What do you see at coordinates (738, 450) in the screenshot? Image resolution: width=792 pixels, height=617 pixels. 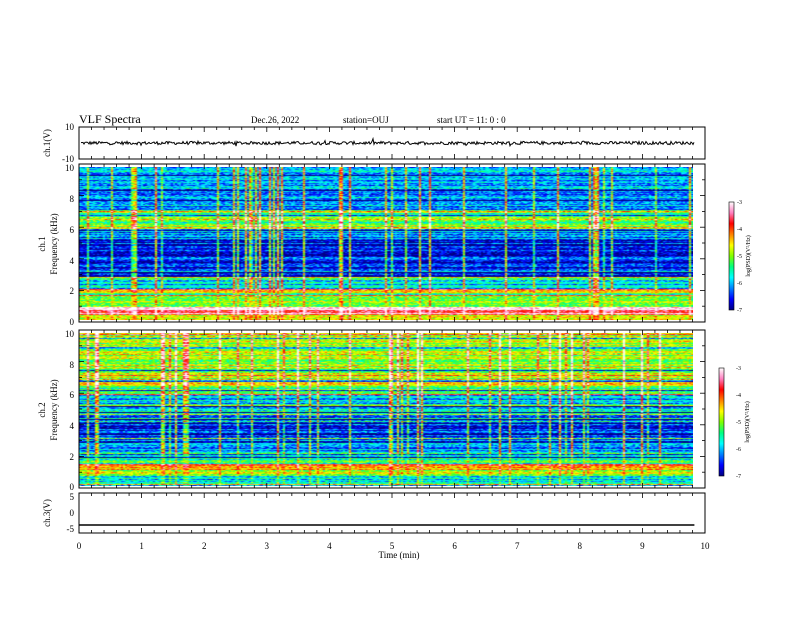 I see `ch2-cb-tick-minus6: -6` at bounding box center [738, 450].